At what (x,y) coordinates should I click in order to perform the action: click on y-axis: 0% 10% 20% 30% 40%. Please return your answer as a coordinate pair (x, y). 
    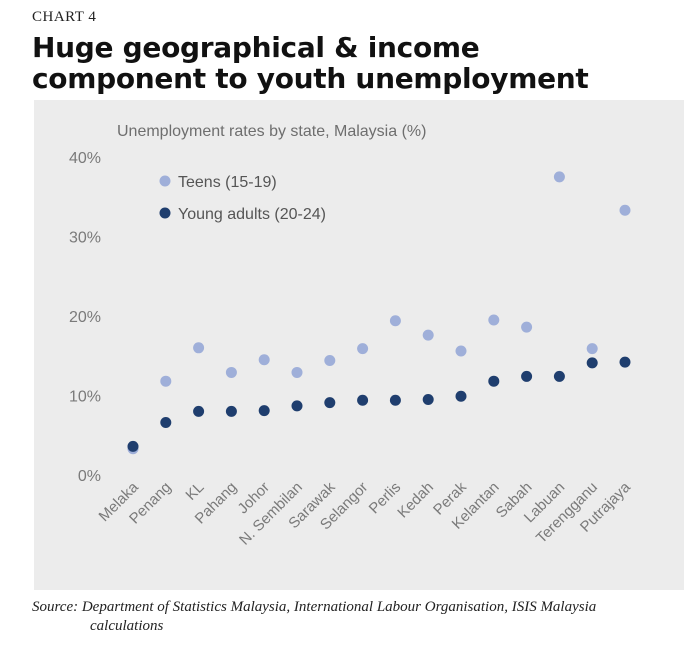
    Looking at the image, I should click on (85, 317).